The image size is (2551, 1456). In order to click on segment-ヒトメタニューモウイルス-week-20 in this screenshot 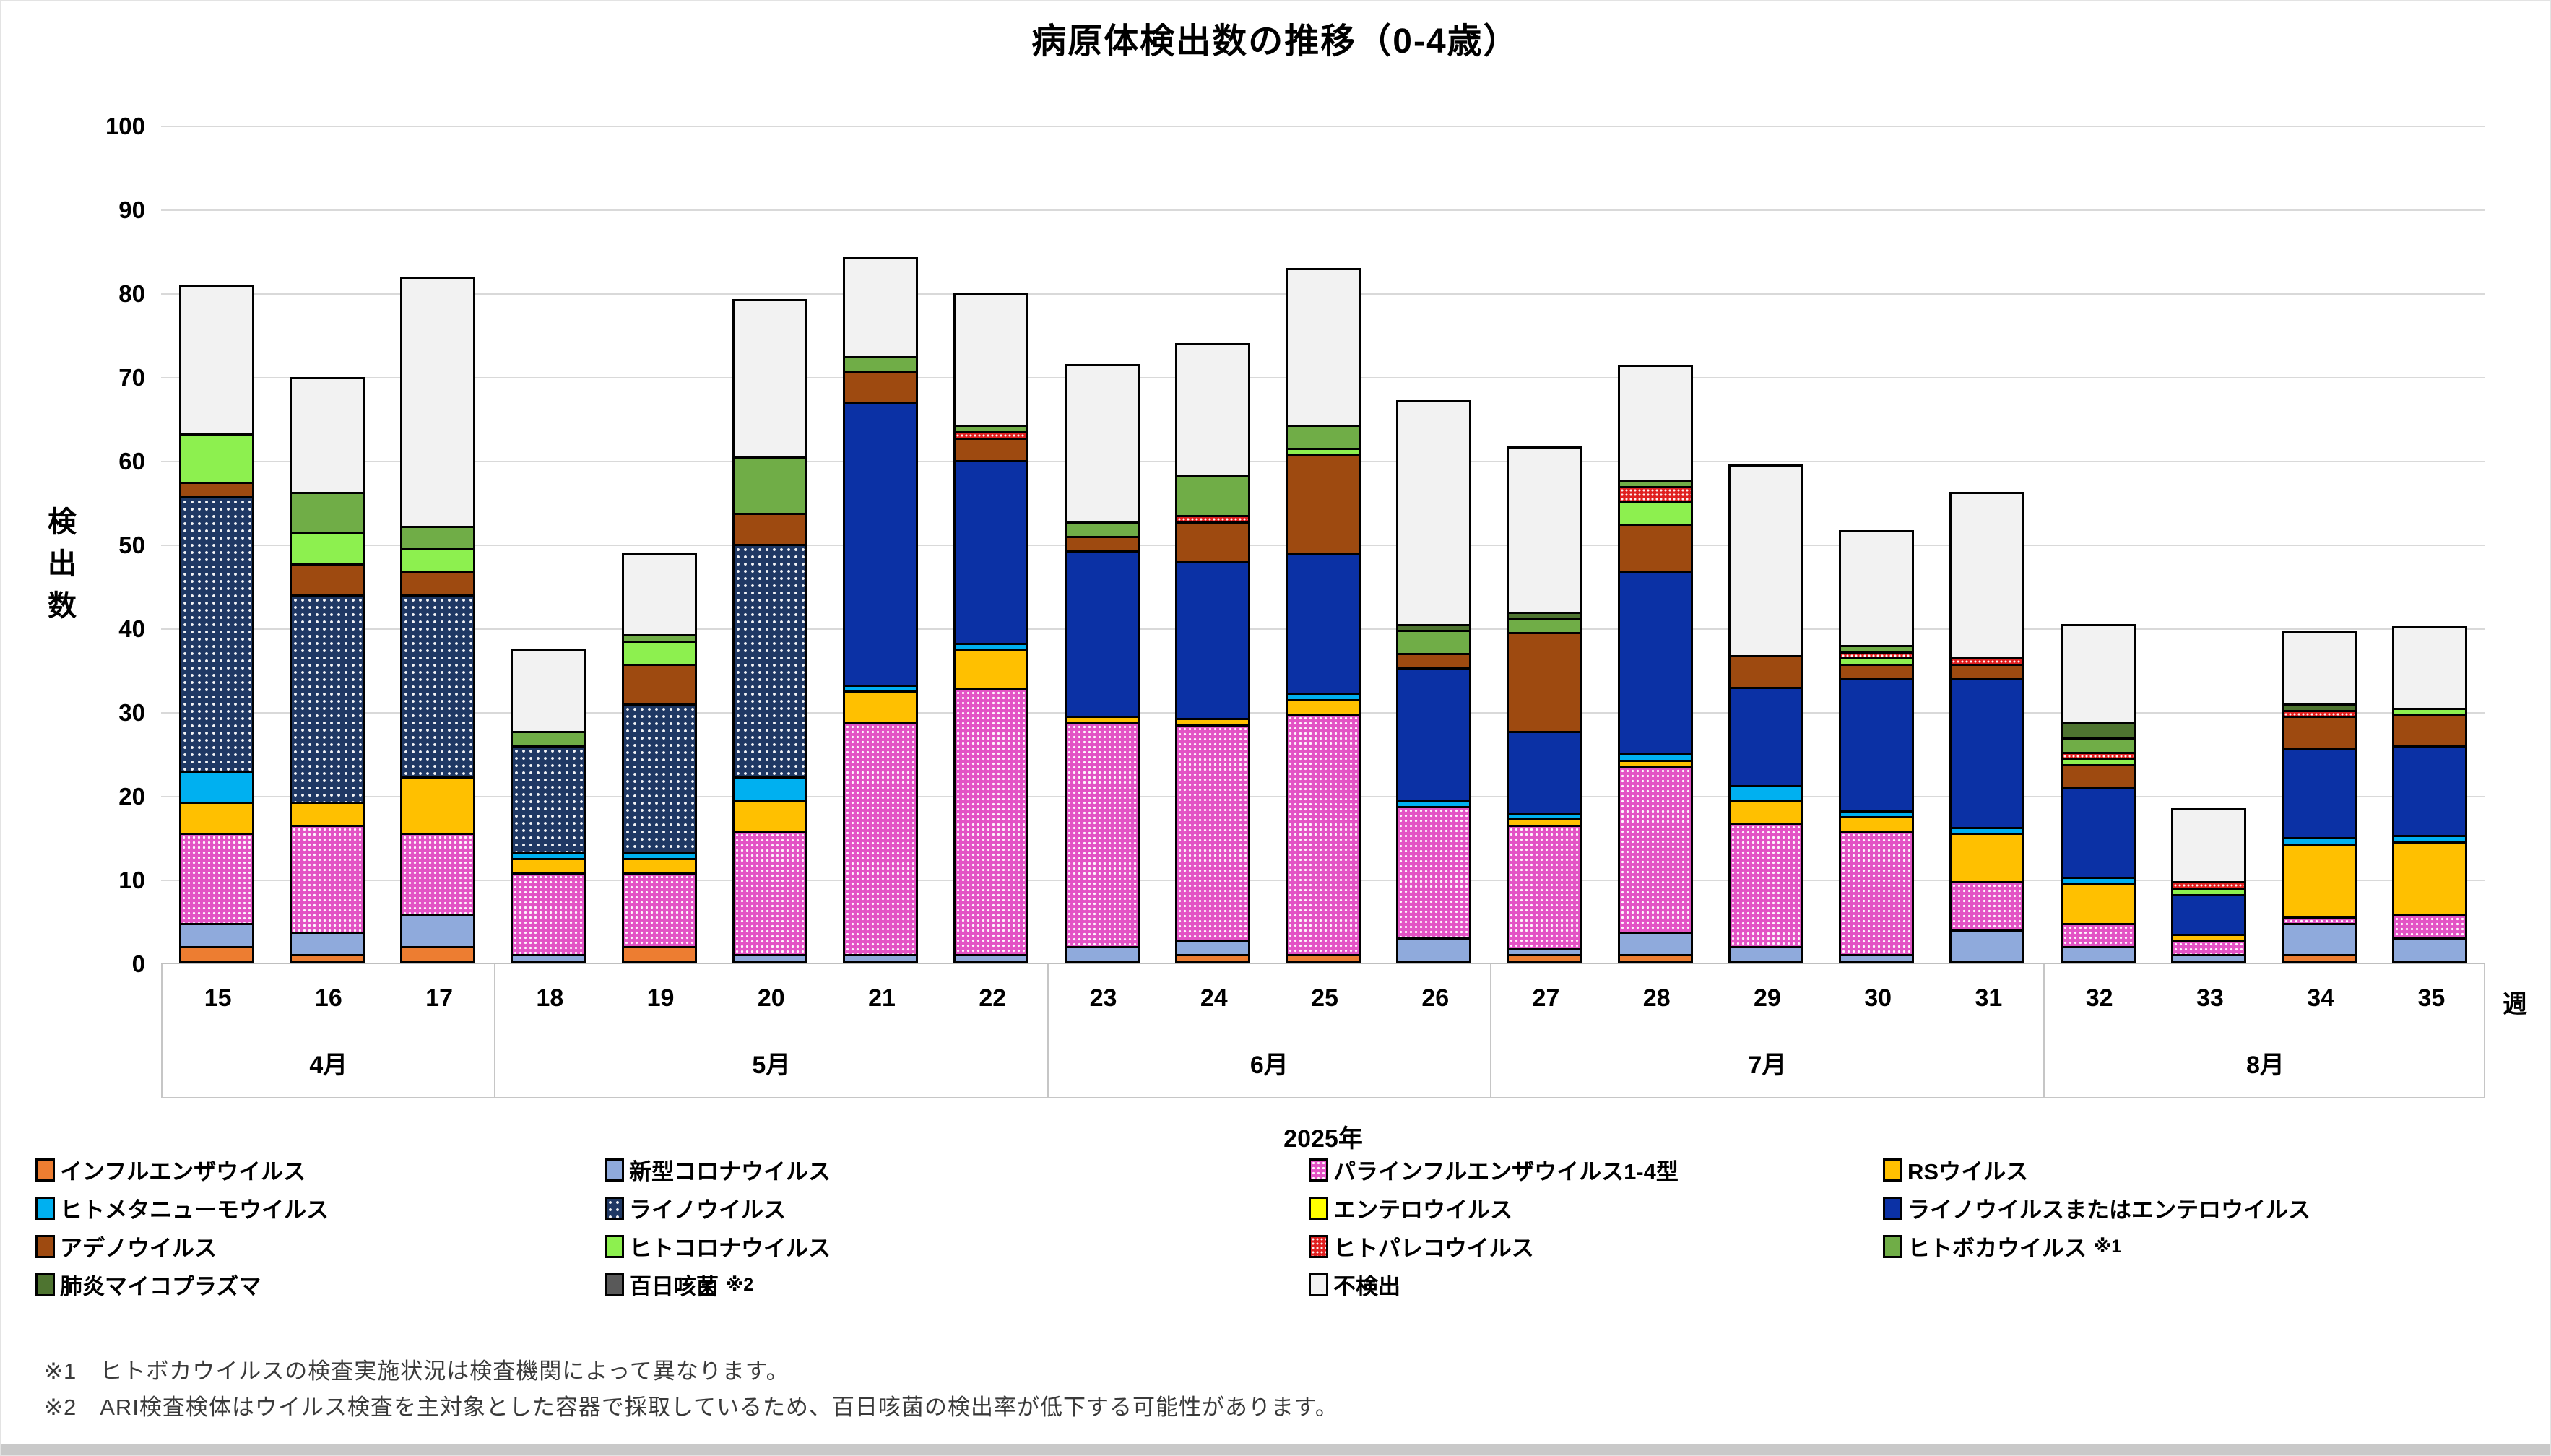, I will do `click(770, 789)`.